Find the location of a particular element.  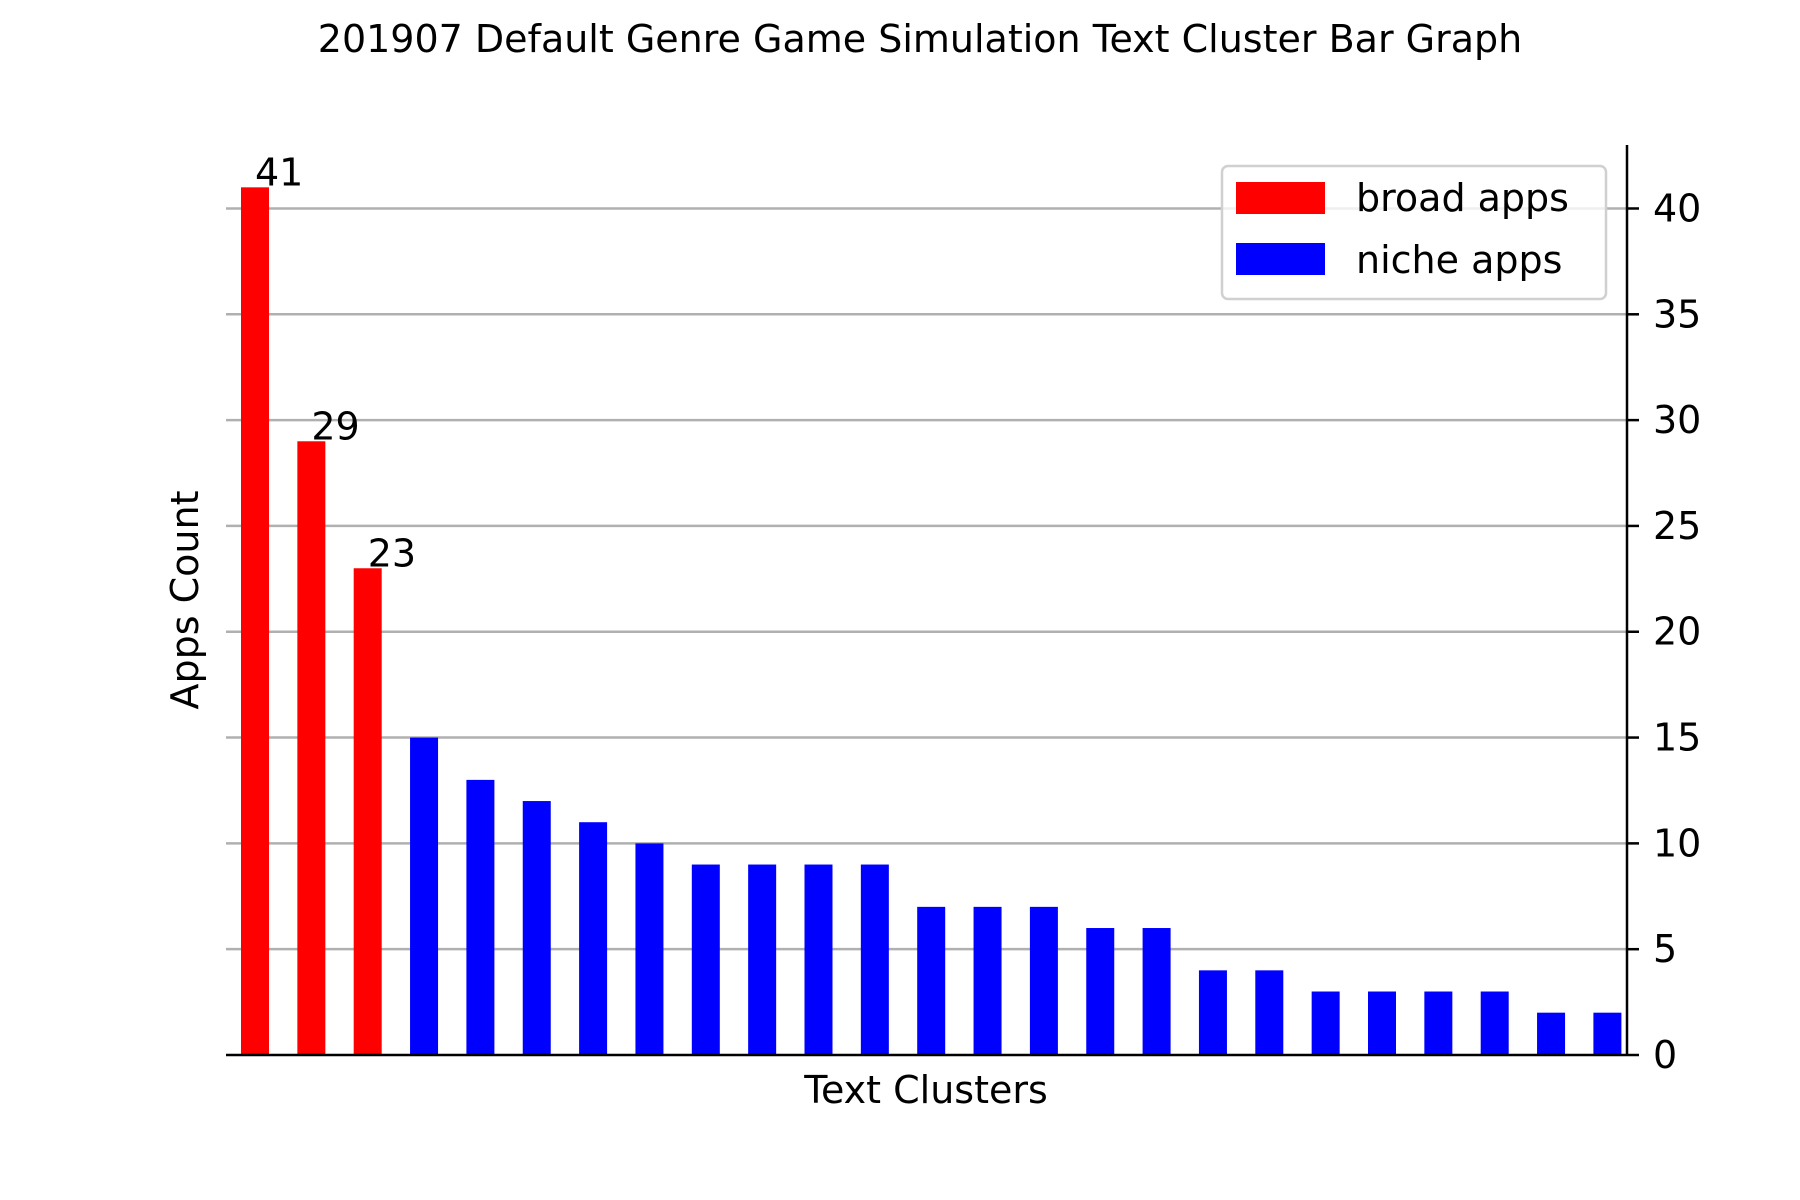

legend: broad apps niche apps is located at coordinates (1414, 232).